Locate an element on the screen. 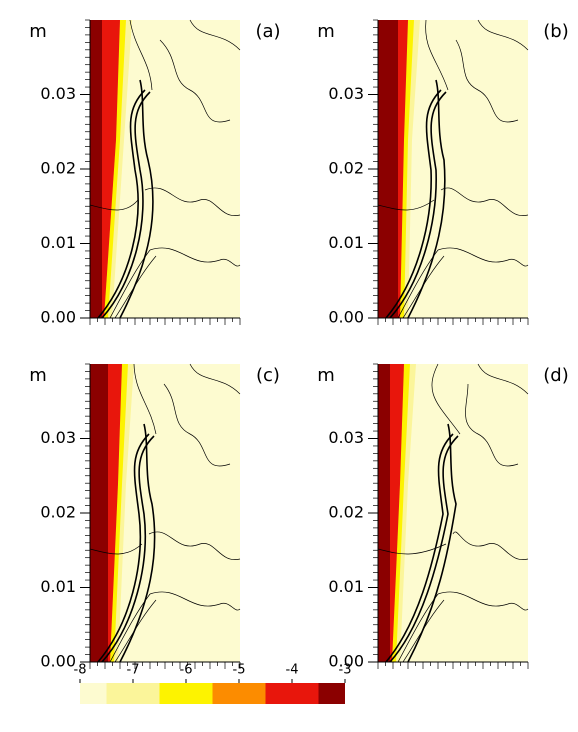  colorbar-tick-label: -8 is located at coordinates (80, 670).